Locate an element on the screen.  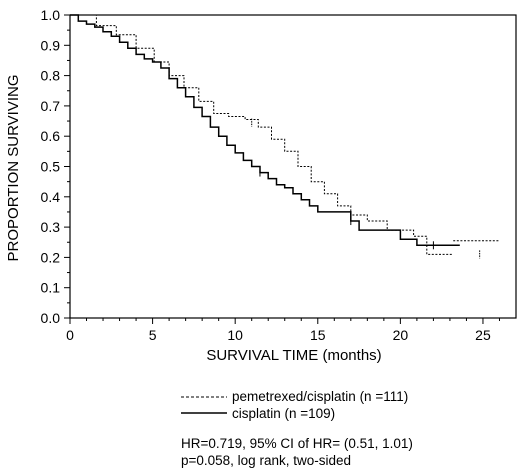
x-tick-label: 25 is located at coordinates (483, 335).